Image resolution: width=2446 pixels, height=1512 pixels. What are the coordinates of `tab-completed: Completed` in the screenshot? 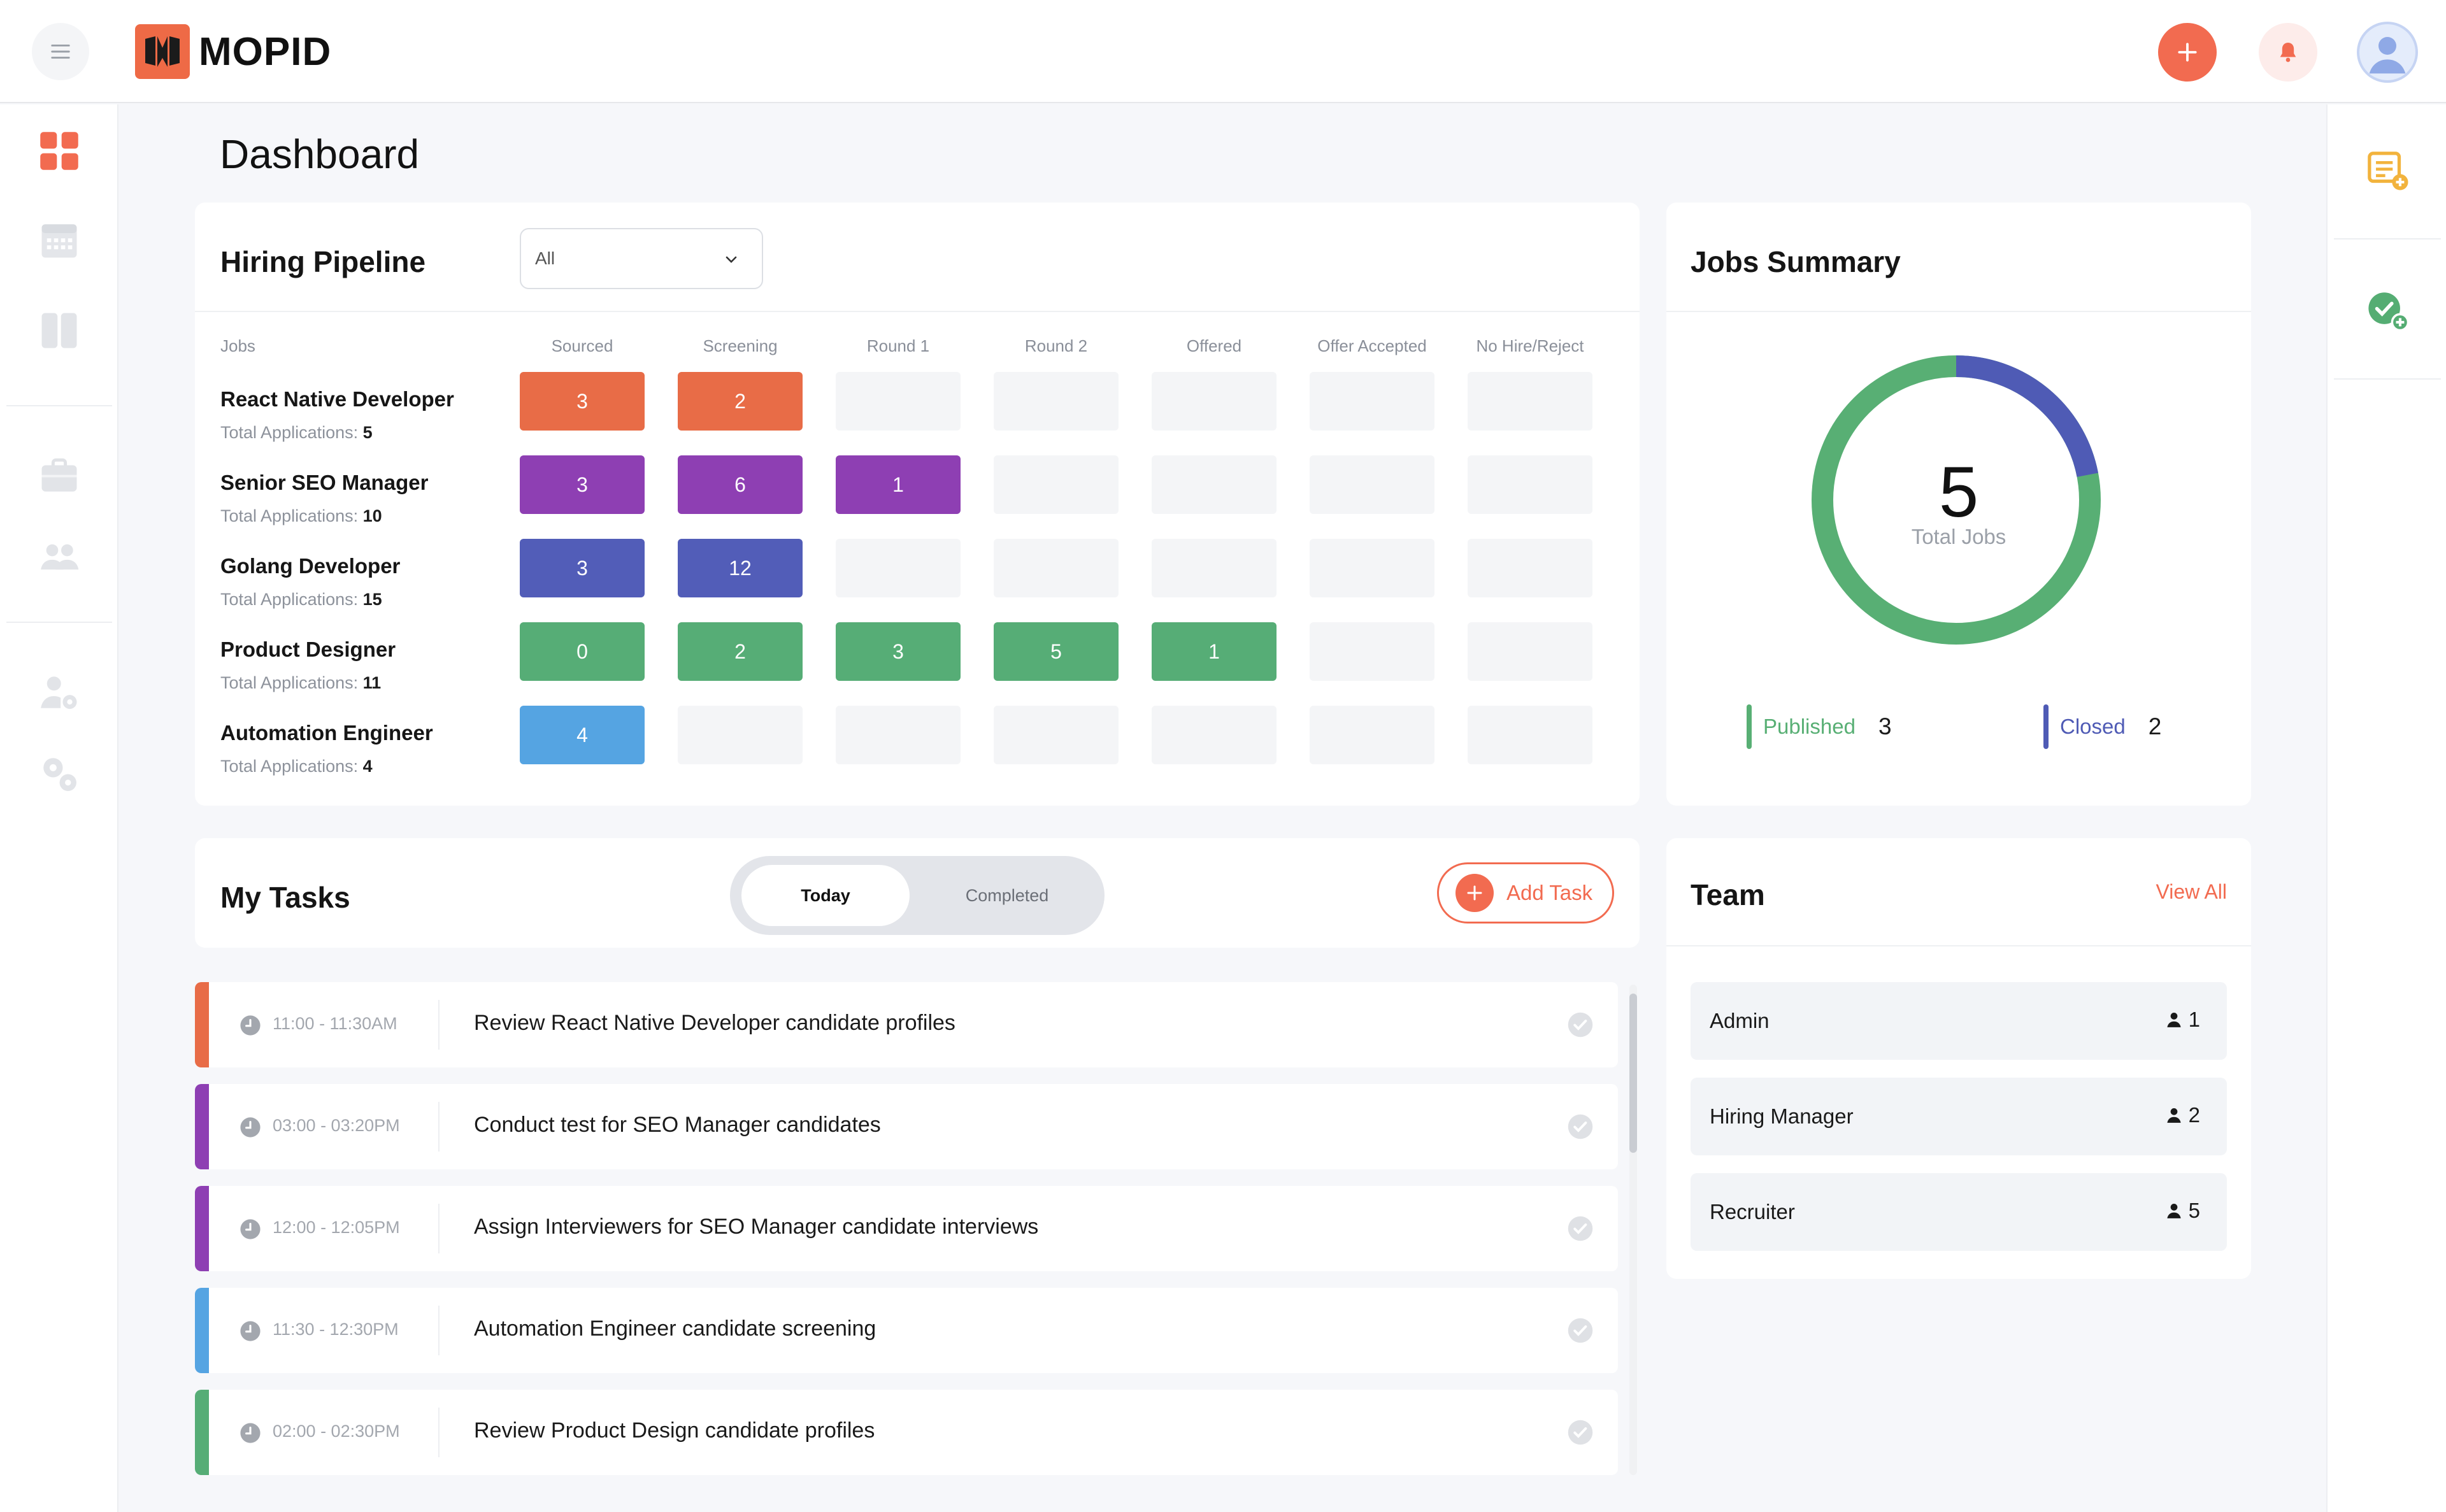 It's located at (1007, 895).